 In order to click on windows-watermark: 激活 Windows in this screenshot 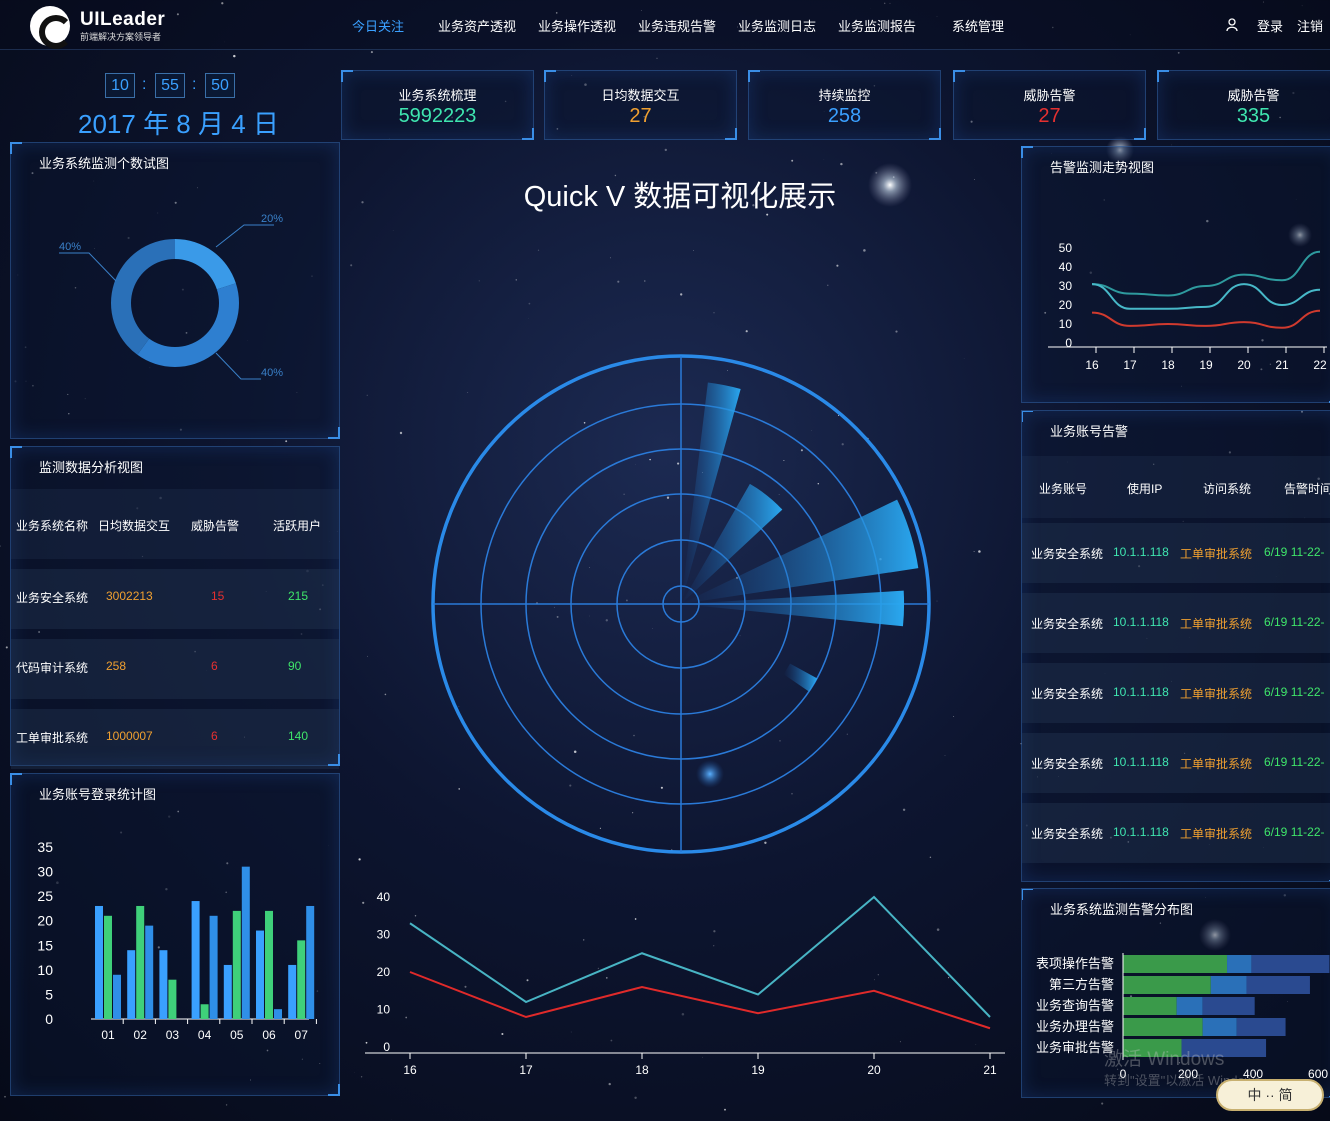, I will do `click(1164, 1059)`.